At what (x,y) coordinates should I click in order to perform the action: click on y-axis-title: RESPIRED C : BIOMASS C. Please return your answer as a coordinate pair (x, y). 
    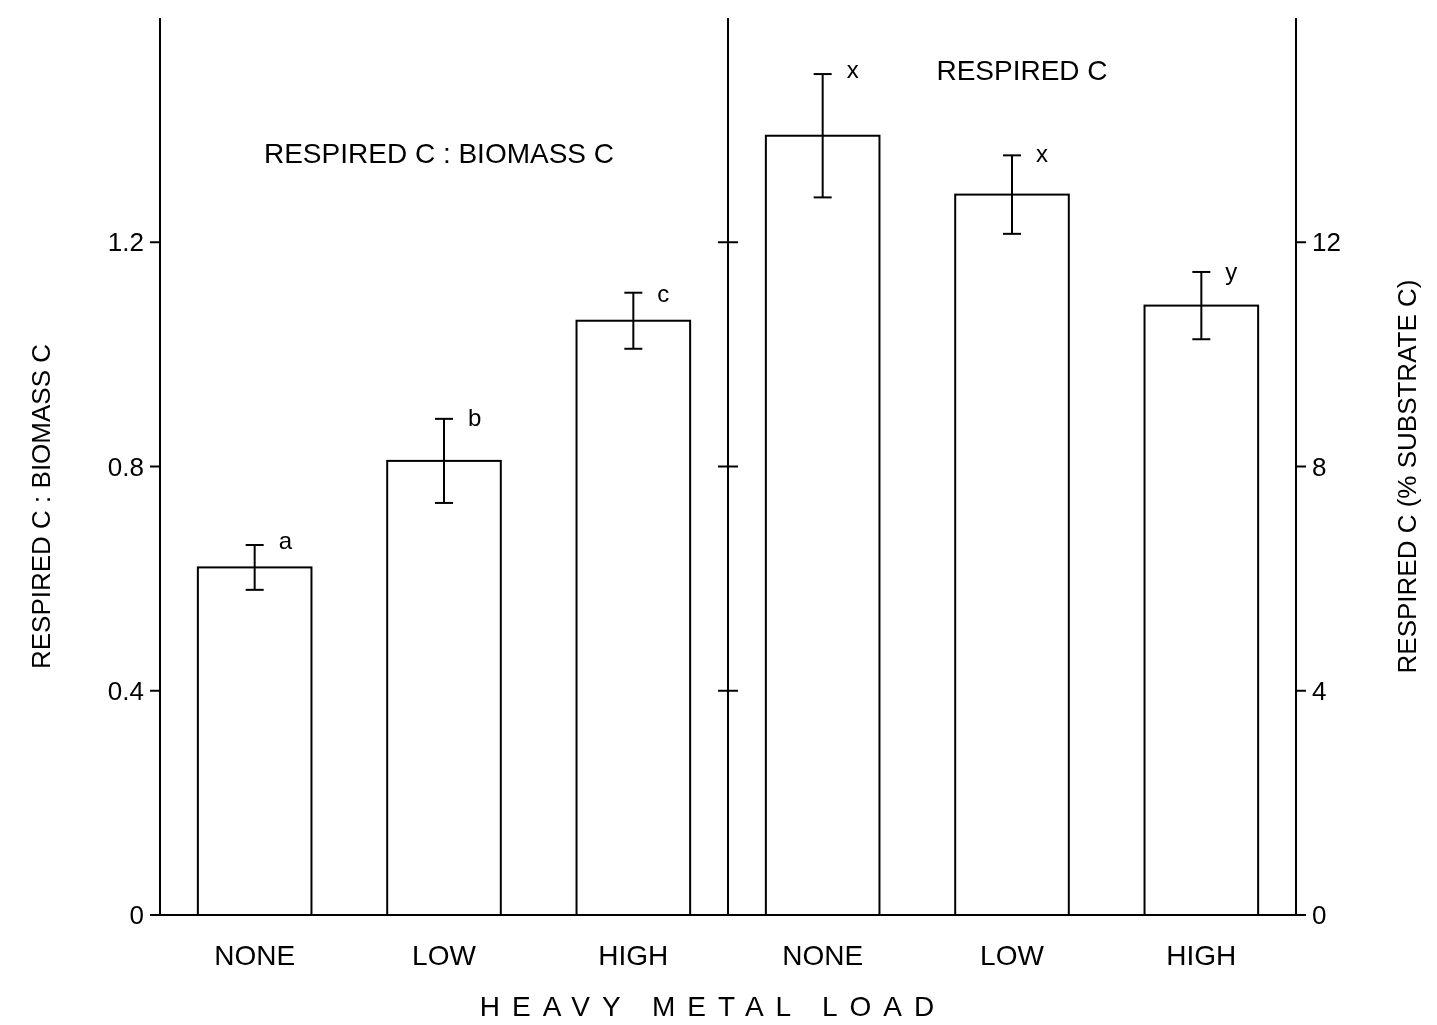
    Looking at the image, I should click on (41, 506).